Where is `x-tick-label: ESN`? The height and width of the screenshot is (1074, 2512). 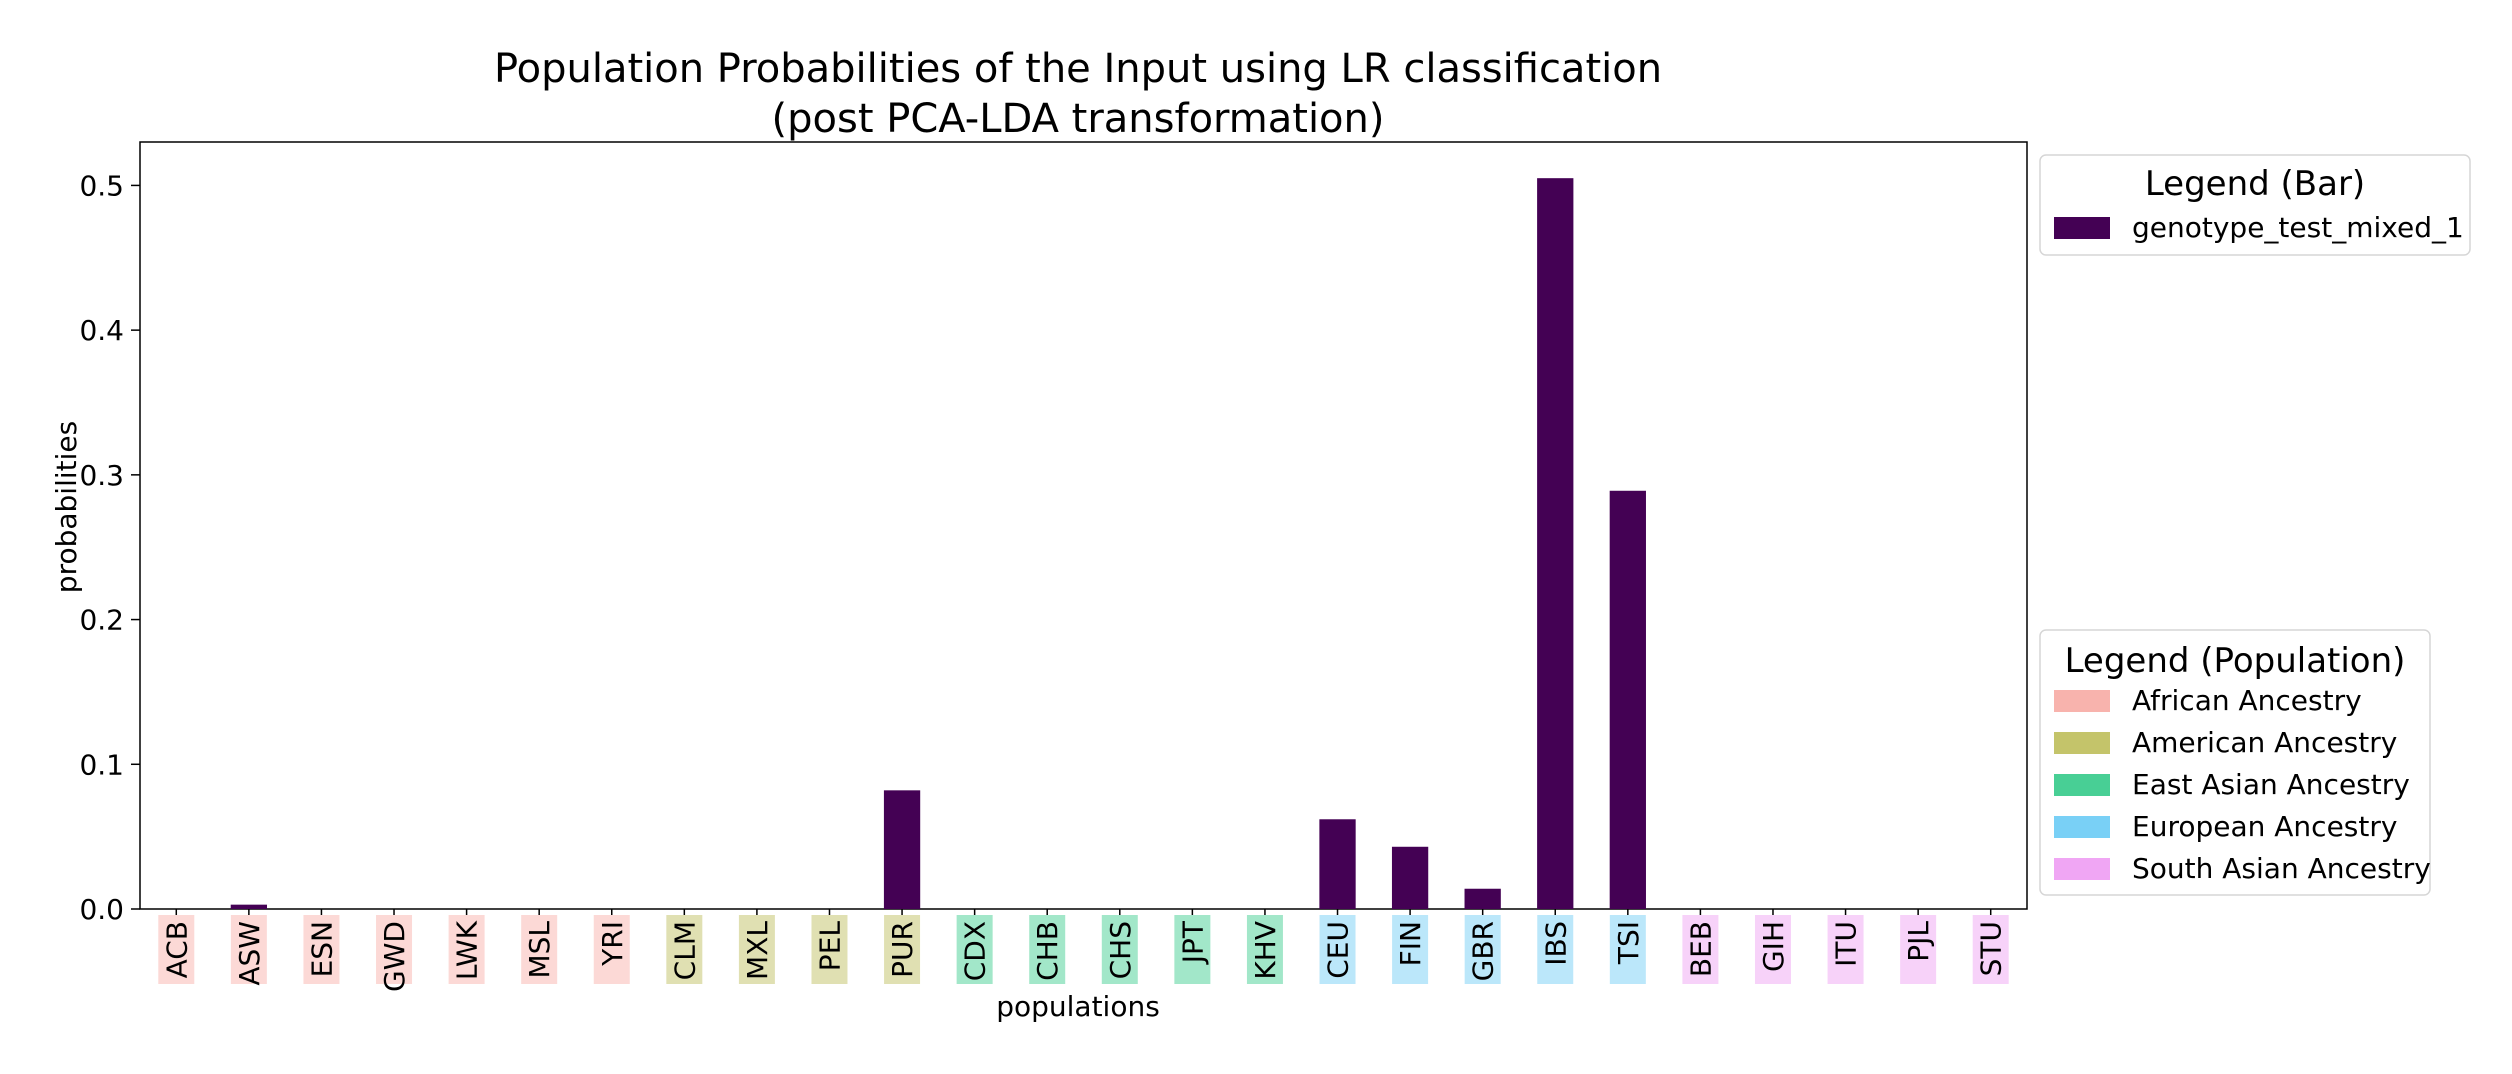
x-tick-label: ESN is located at coordinates (321, 949).